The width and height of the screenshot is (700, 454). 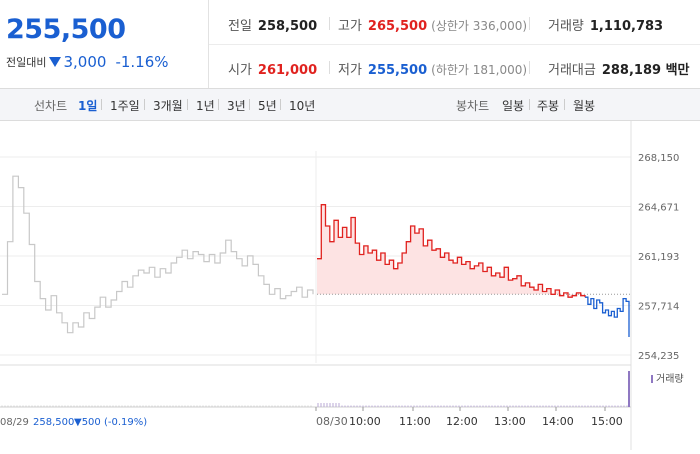 I want to click on x-tick-label: 13:00, so click(x=510, y=421).